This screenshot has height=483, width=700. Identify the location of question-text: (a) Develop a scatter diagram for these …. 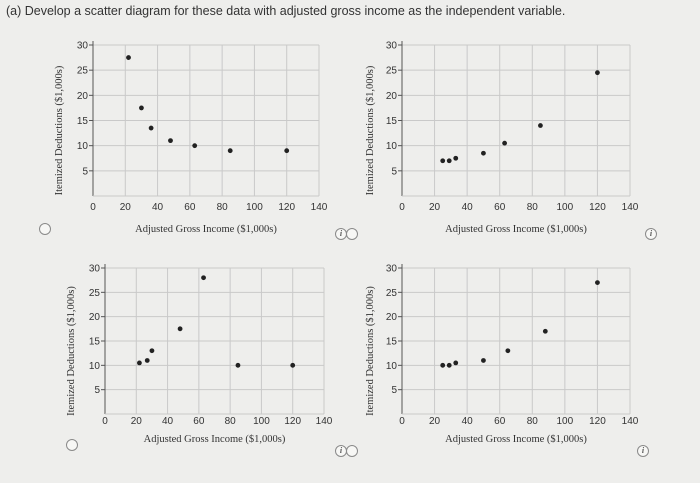
(286, 11).